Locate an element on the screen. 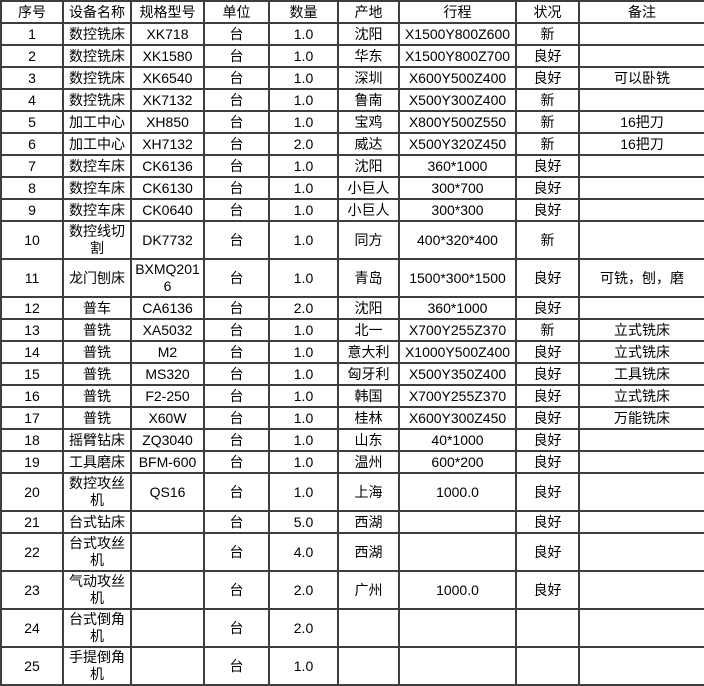 The height and width of the screenshot is (686, 704). table-row: 23 气动攻丝机 台 2.0 广州 1000.0 良好 is located at coordinates (352, 590).